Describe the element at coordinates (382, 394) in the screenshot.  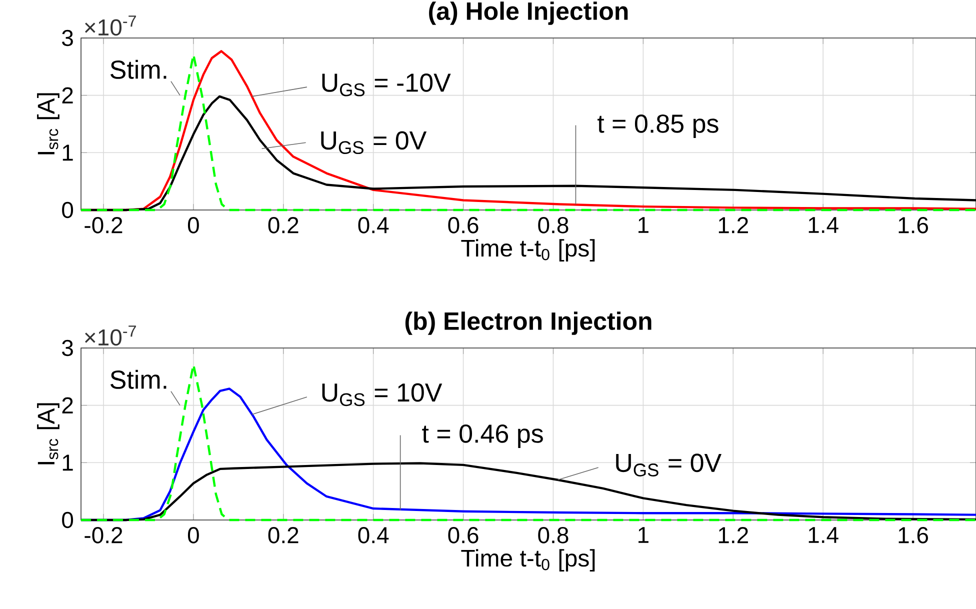
I see `annotation: U$_{GS}$ = 10V` at that location.